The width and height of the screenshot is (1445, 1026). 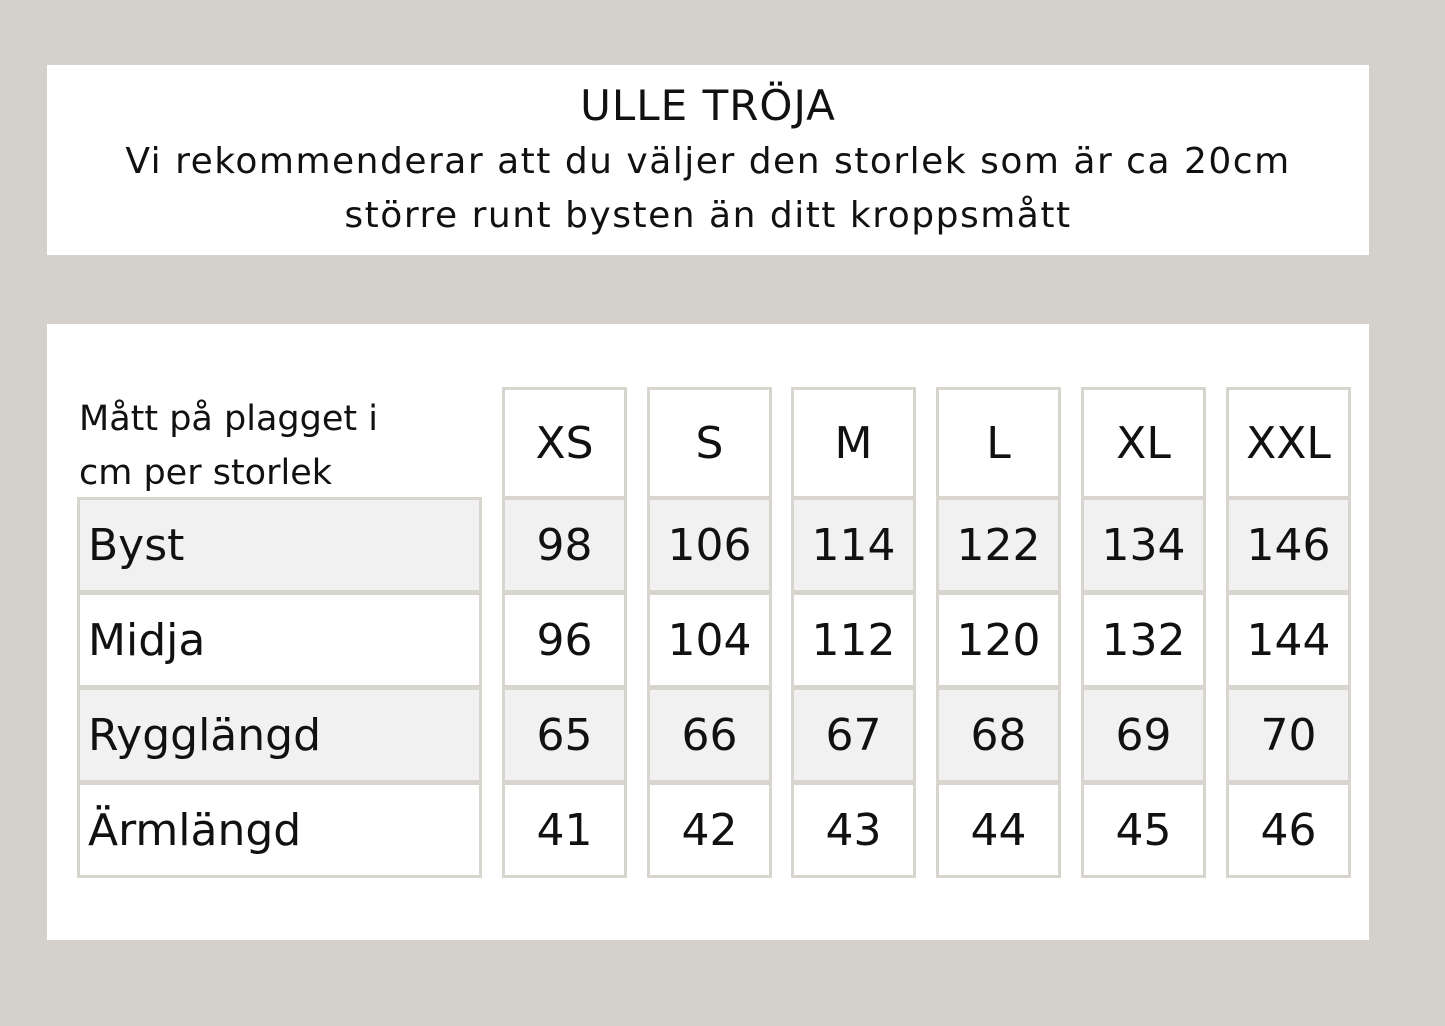 What do you see at coordinates (1288, 443) in the screenshot?
I see `size-header-xxl: XXL` at bounding box center [1288, 443].